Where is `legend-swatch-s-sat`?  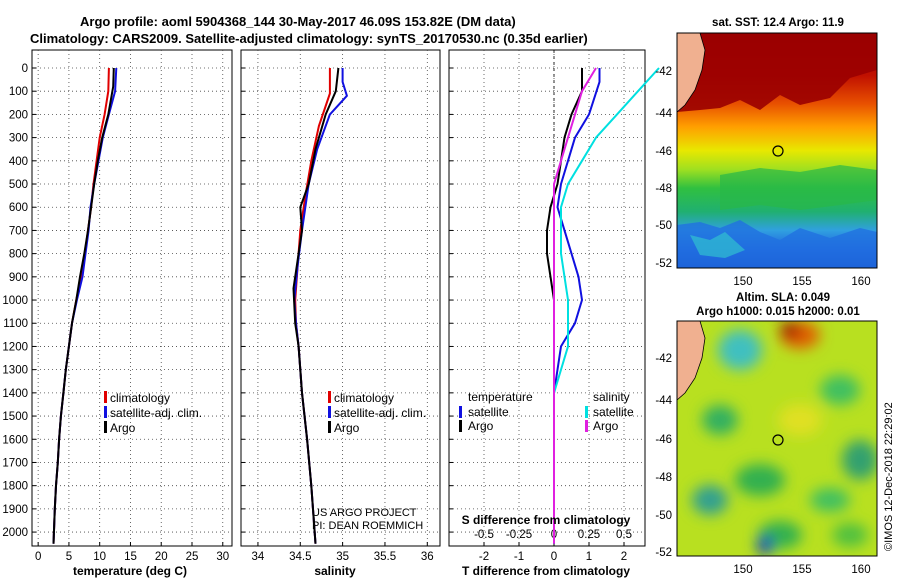
legend-swatch-s-sat is located at coordinates (586, 412).